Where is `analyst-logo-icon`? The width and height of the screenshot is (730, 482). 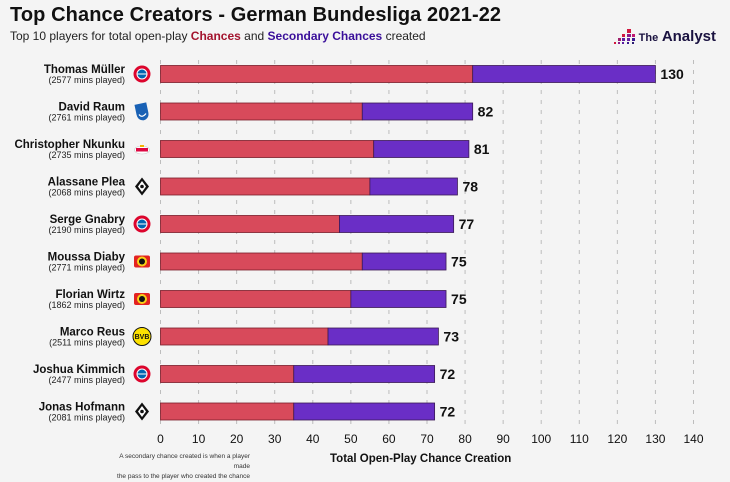 analyst-logo-icon is located at coordinates (624, 36).